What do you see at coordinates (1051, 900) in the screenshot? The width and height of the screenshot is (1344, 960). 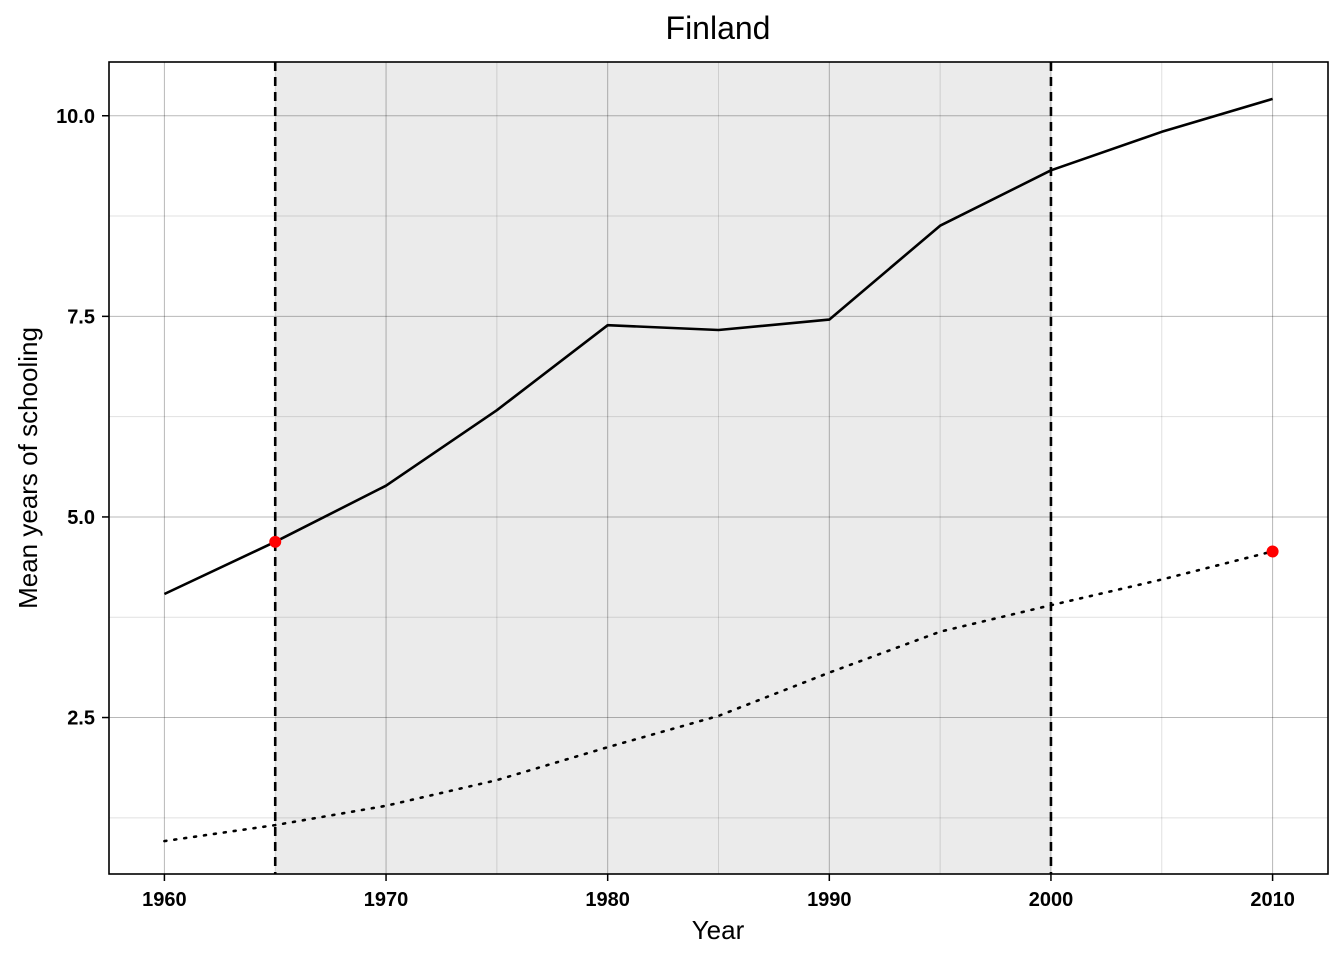 I see `x-tick-label: 2000` at bounding box center [1051, 900].